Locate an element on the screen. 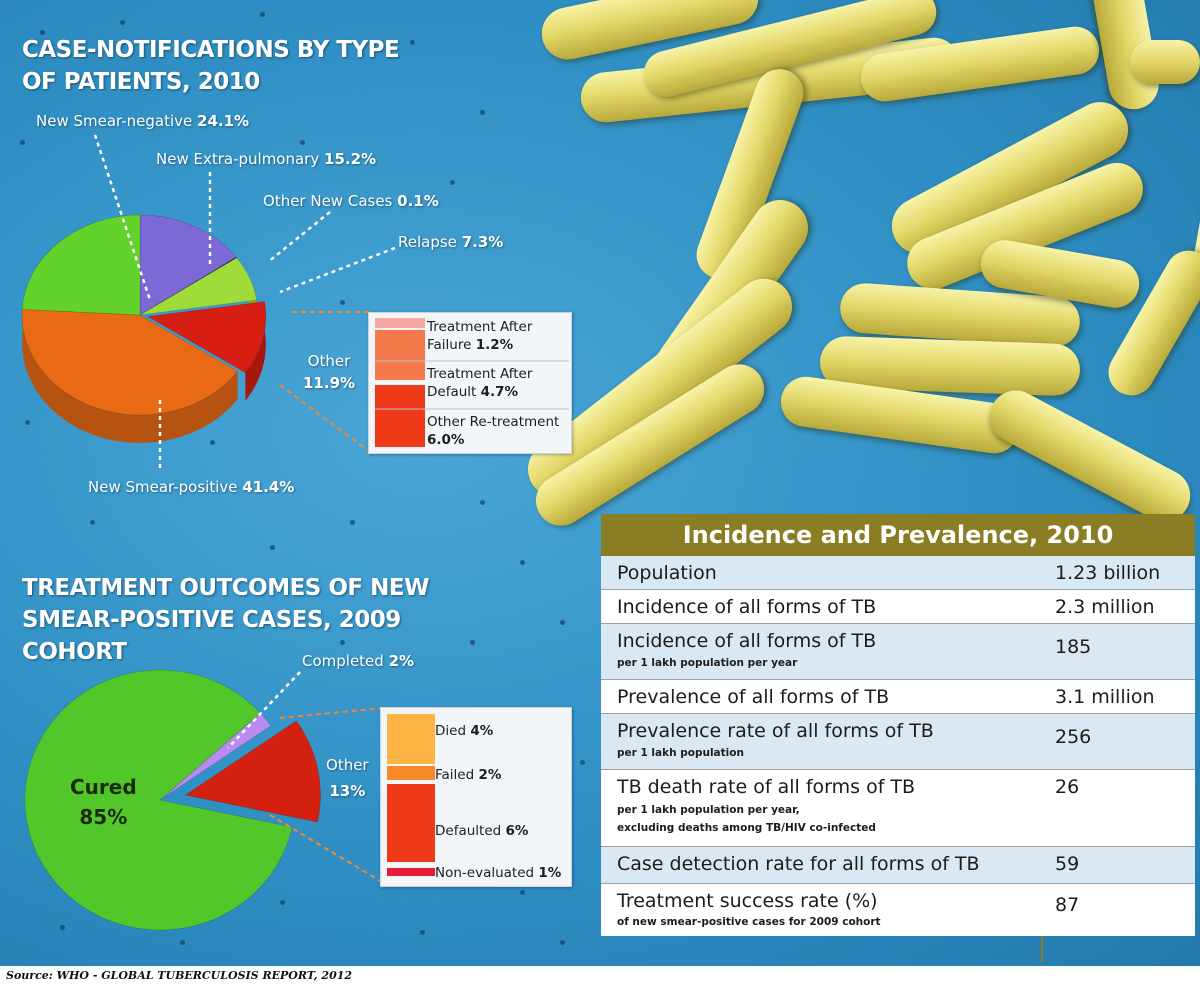 Image resolution: width=1200 pixels, height=986 pixels. row-label: Prevalence of all forms of TB is located at coordinates (753, 697).